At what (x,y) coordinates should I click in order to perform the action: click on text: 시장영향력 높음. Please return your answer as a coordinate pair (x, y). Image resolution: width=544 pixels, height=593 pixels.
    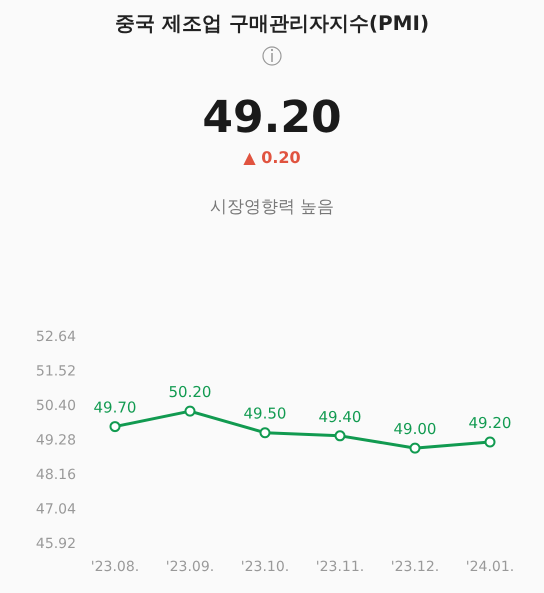
    Looking at the image, I should click on (272, 207).